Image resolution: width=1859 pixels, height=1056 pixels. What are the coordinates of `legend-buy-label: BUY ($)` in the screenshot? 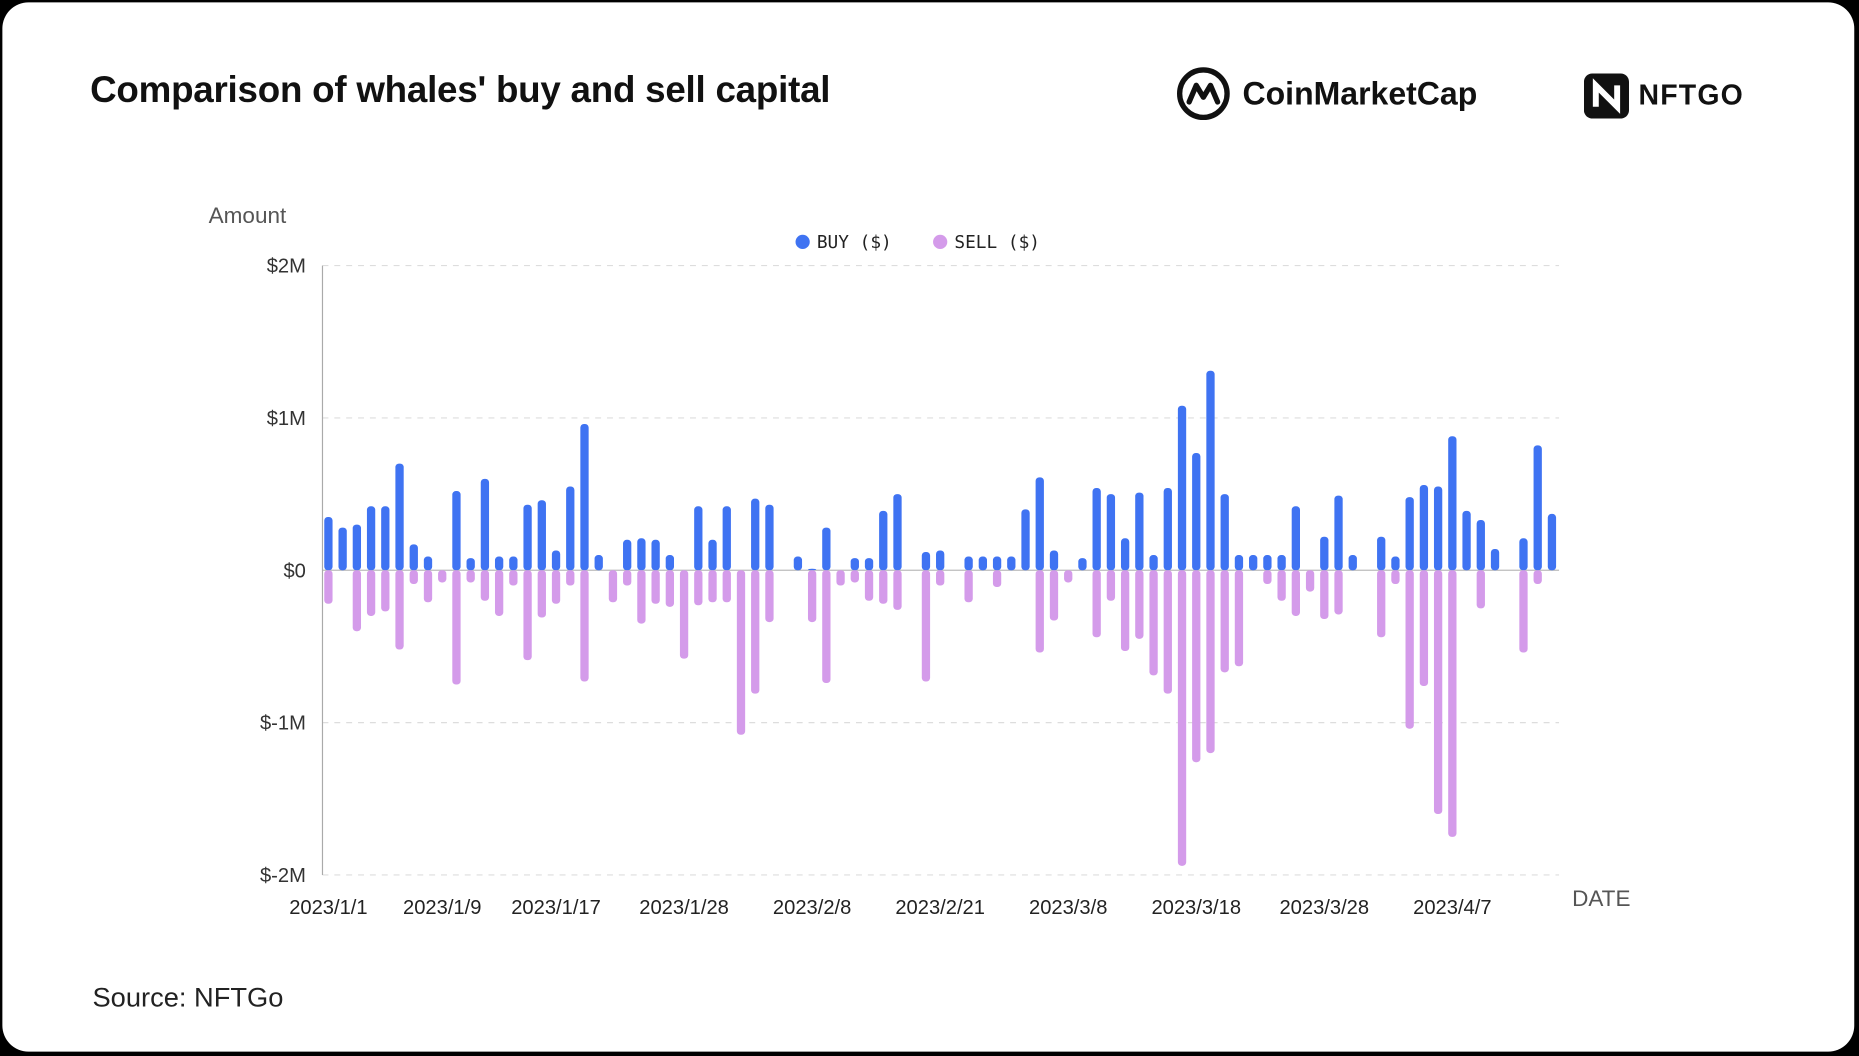 It's located at (854, 242).